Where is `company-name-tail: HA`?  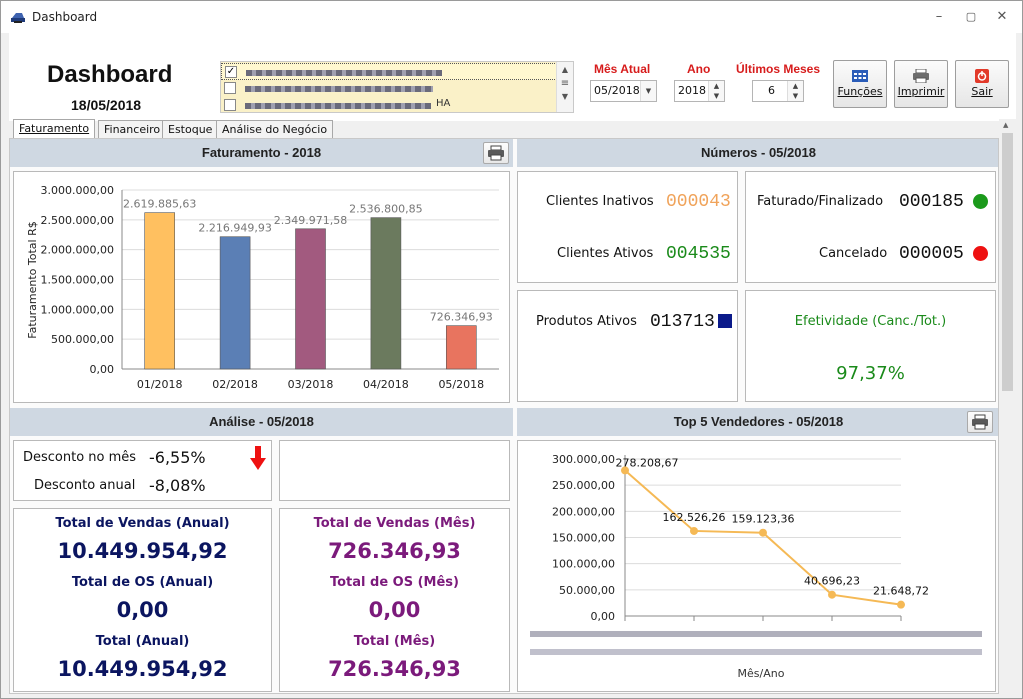 company-name-tail: HA is located at coordinates (443, 103).